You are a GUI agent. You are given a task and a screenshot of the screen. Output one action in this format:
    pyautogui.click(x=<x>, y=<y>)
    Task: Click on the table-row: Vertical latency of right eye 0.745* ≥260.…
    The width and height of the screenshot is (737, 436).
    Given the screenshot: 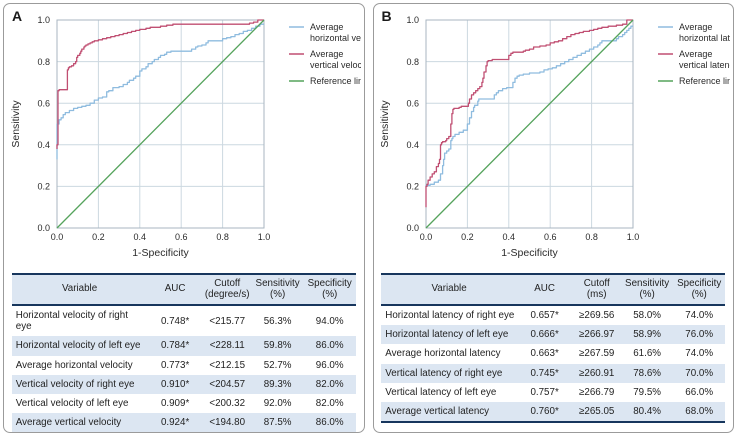 What is the action you would take?
    pyautogui.click(x=553, y=373)
    